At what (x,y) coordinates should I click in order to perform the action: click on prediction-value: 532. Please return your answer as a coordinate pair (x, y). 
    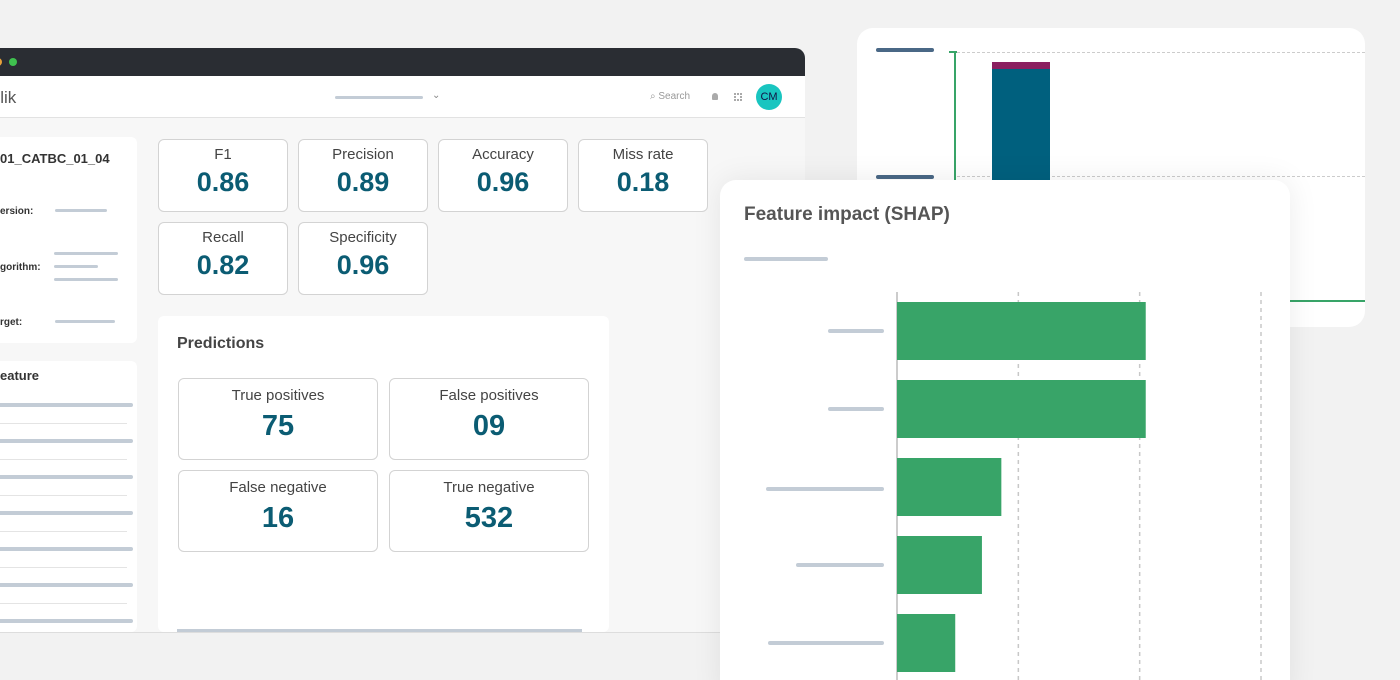
    Looking at the image, I should click on (489, 518).